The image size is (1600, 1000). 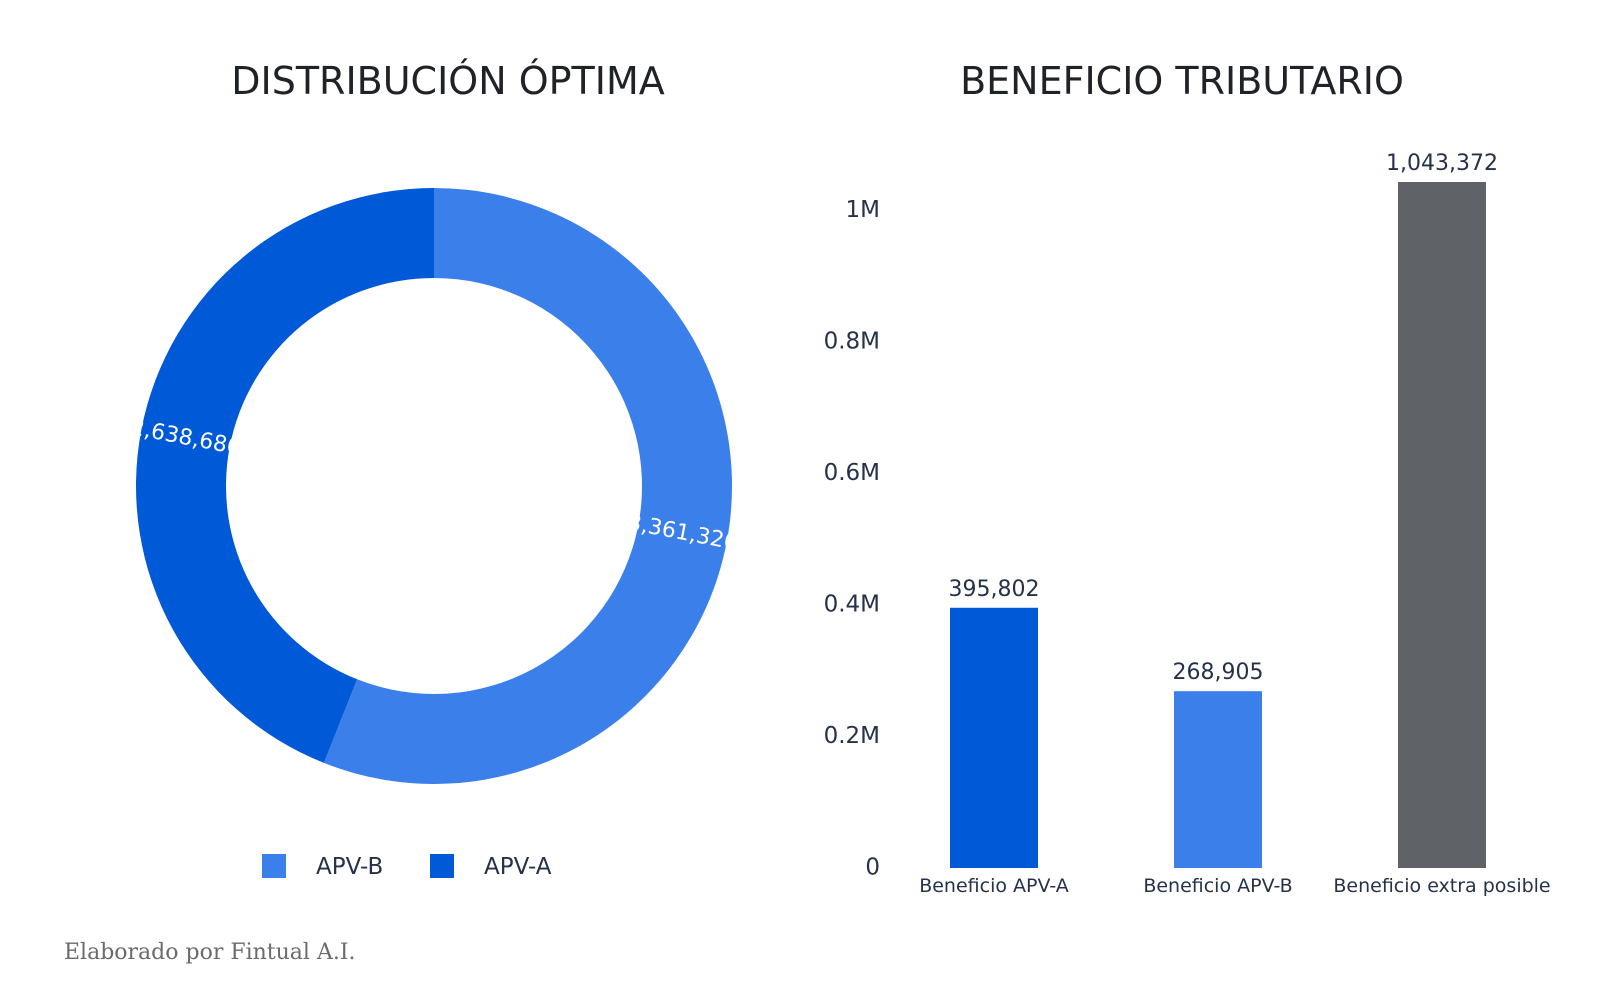 I want to click on footer-credit: Elaborado por Fintual A.I., so click(x=210, y=952).